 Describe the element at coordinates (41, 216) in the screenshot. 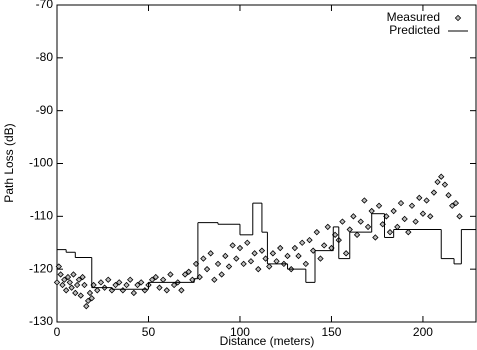

I see `y-tick-label: -110` at that location.